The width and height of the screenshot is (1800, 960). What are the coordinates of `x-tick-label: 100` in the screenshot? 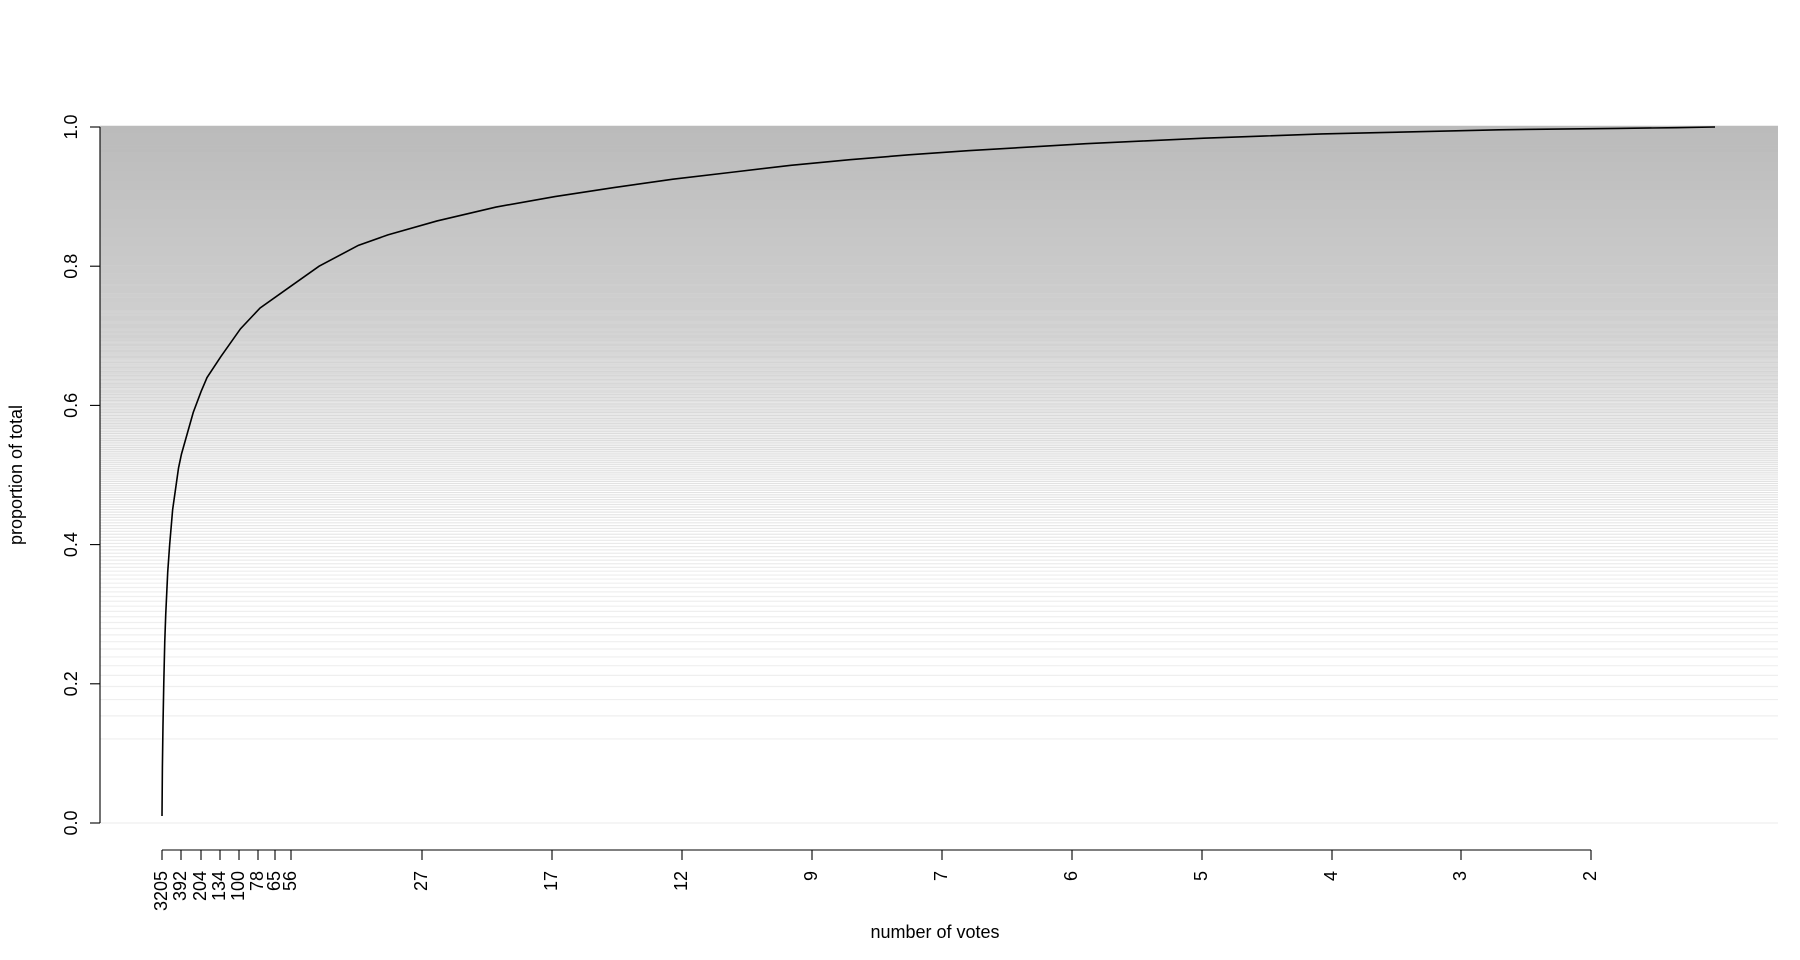 It's located at (238, 886).